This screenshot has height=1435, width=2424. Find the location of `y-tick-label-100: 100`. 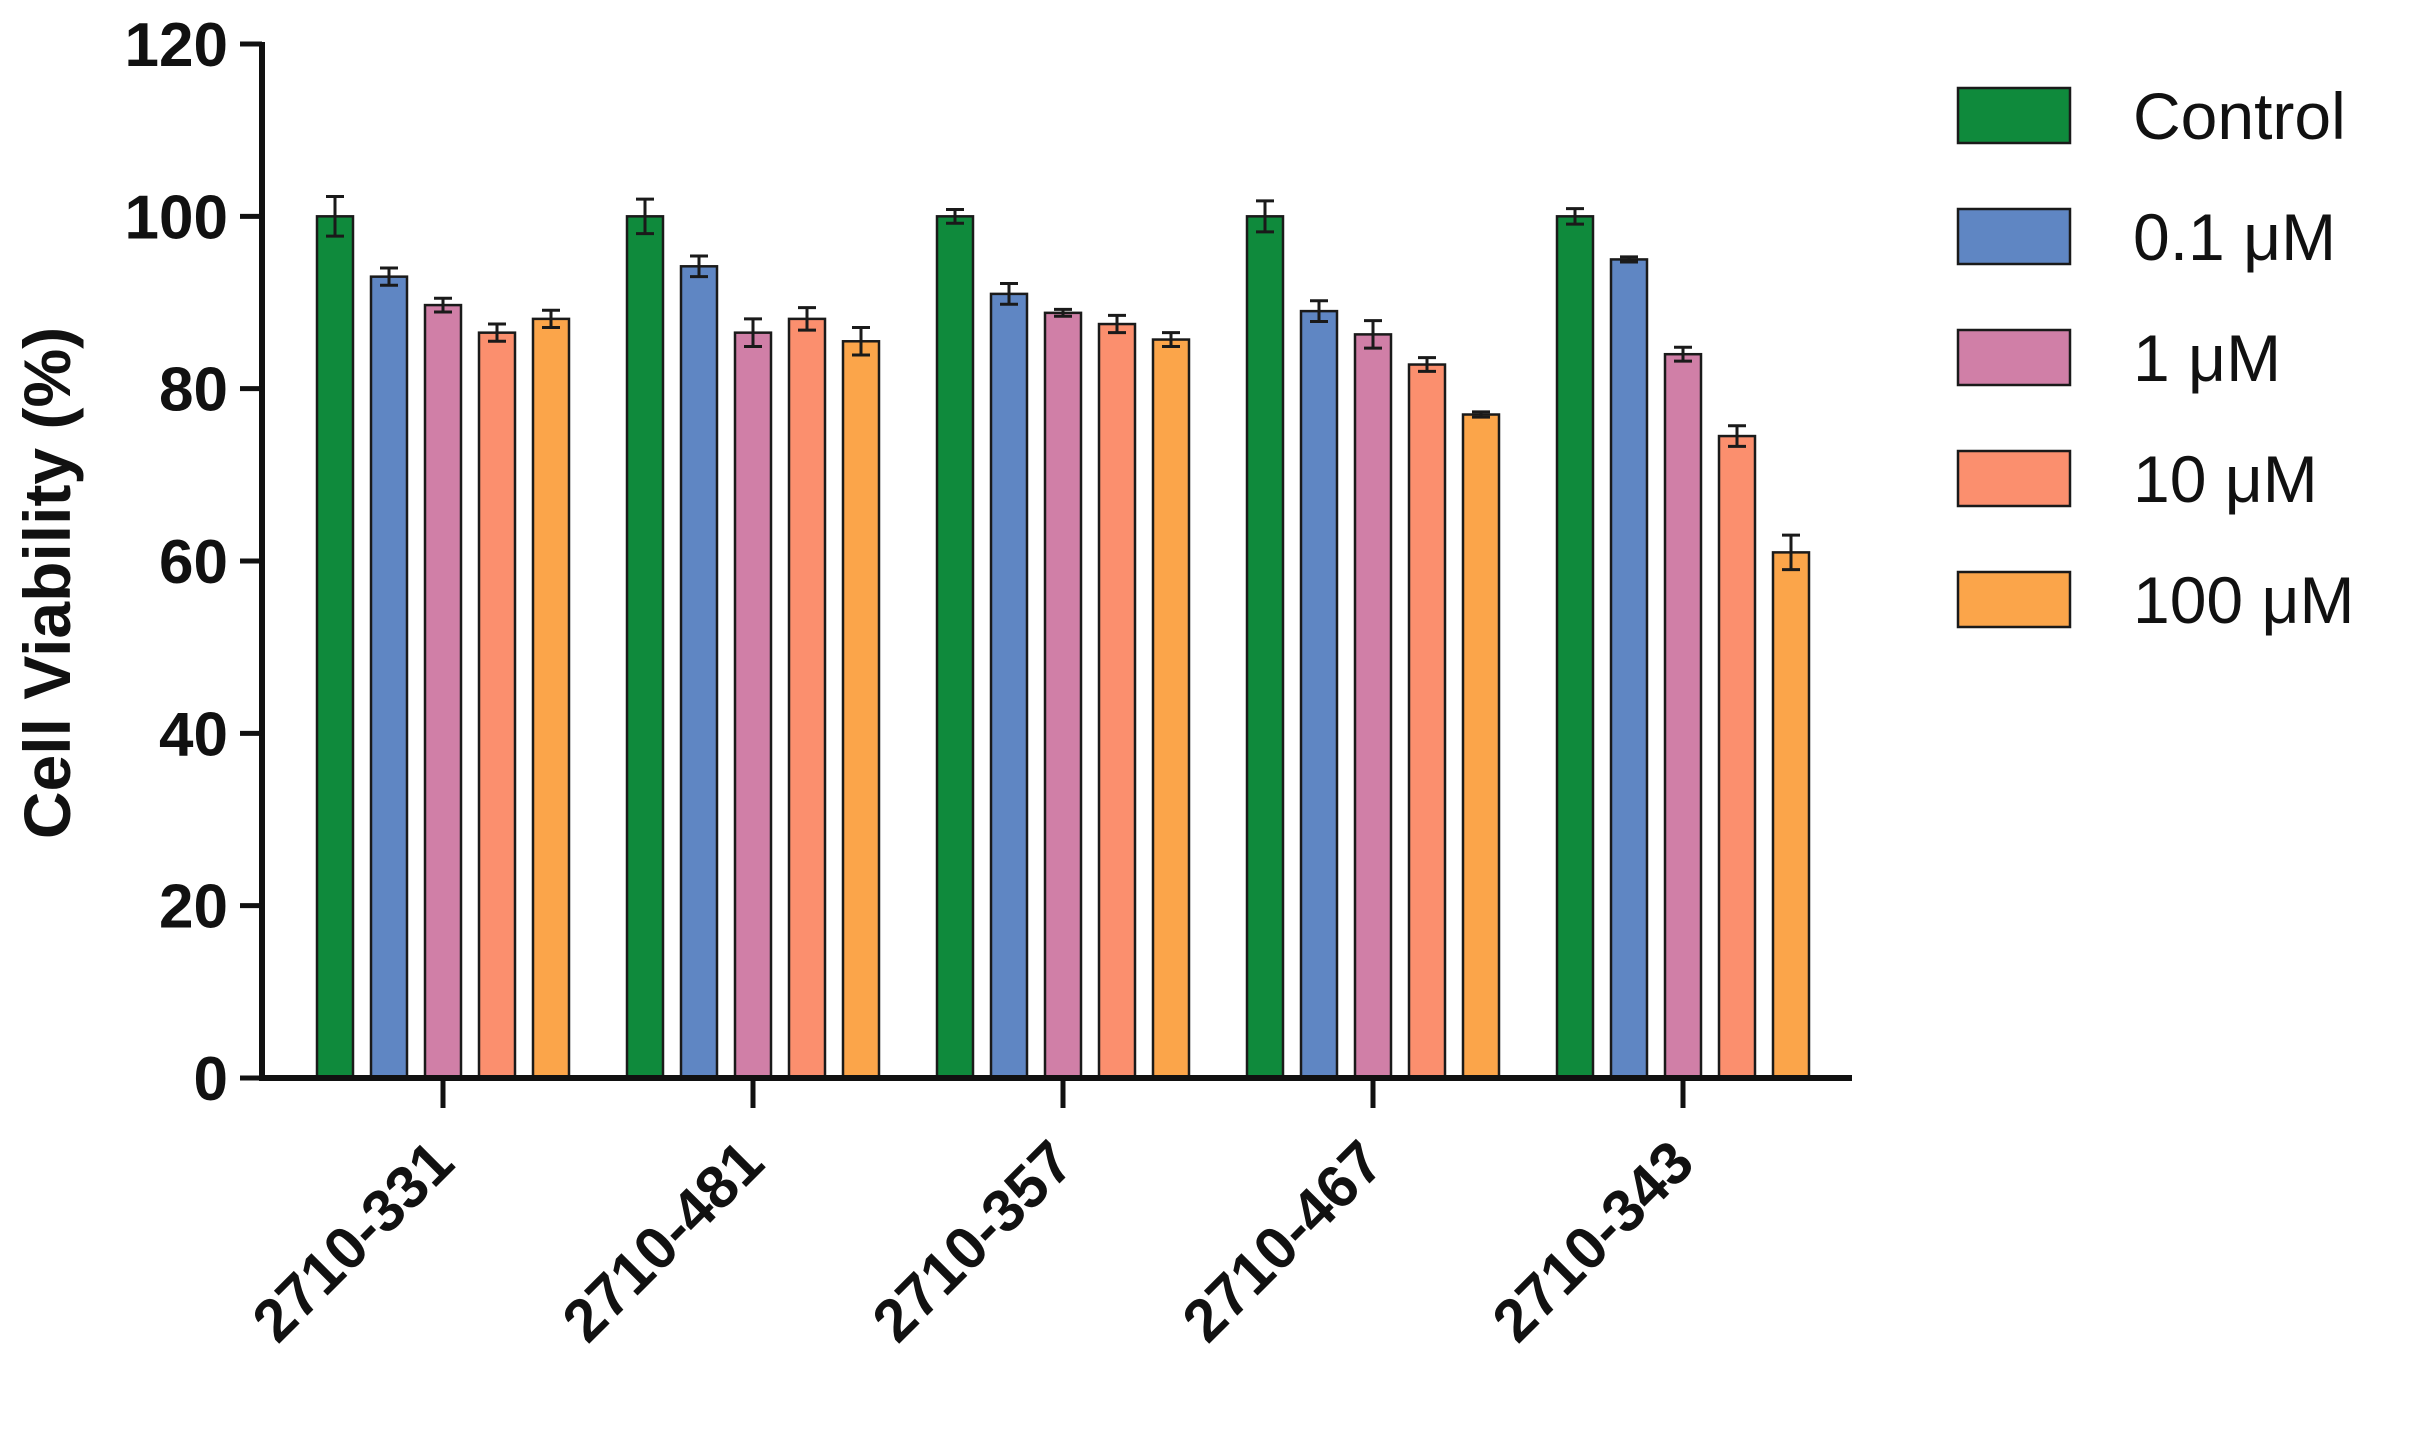

y-tick-label-100: 100 is located at coordinates (176, 217).